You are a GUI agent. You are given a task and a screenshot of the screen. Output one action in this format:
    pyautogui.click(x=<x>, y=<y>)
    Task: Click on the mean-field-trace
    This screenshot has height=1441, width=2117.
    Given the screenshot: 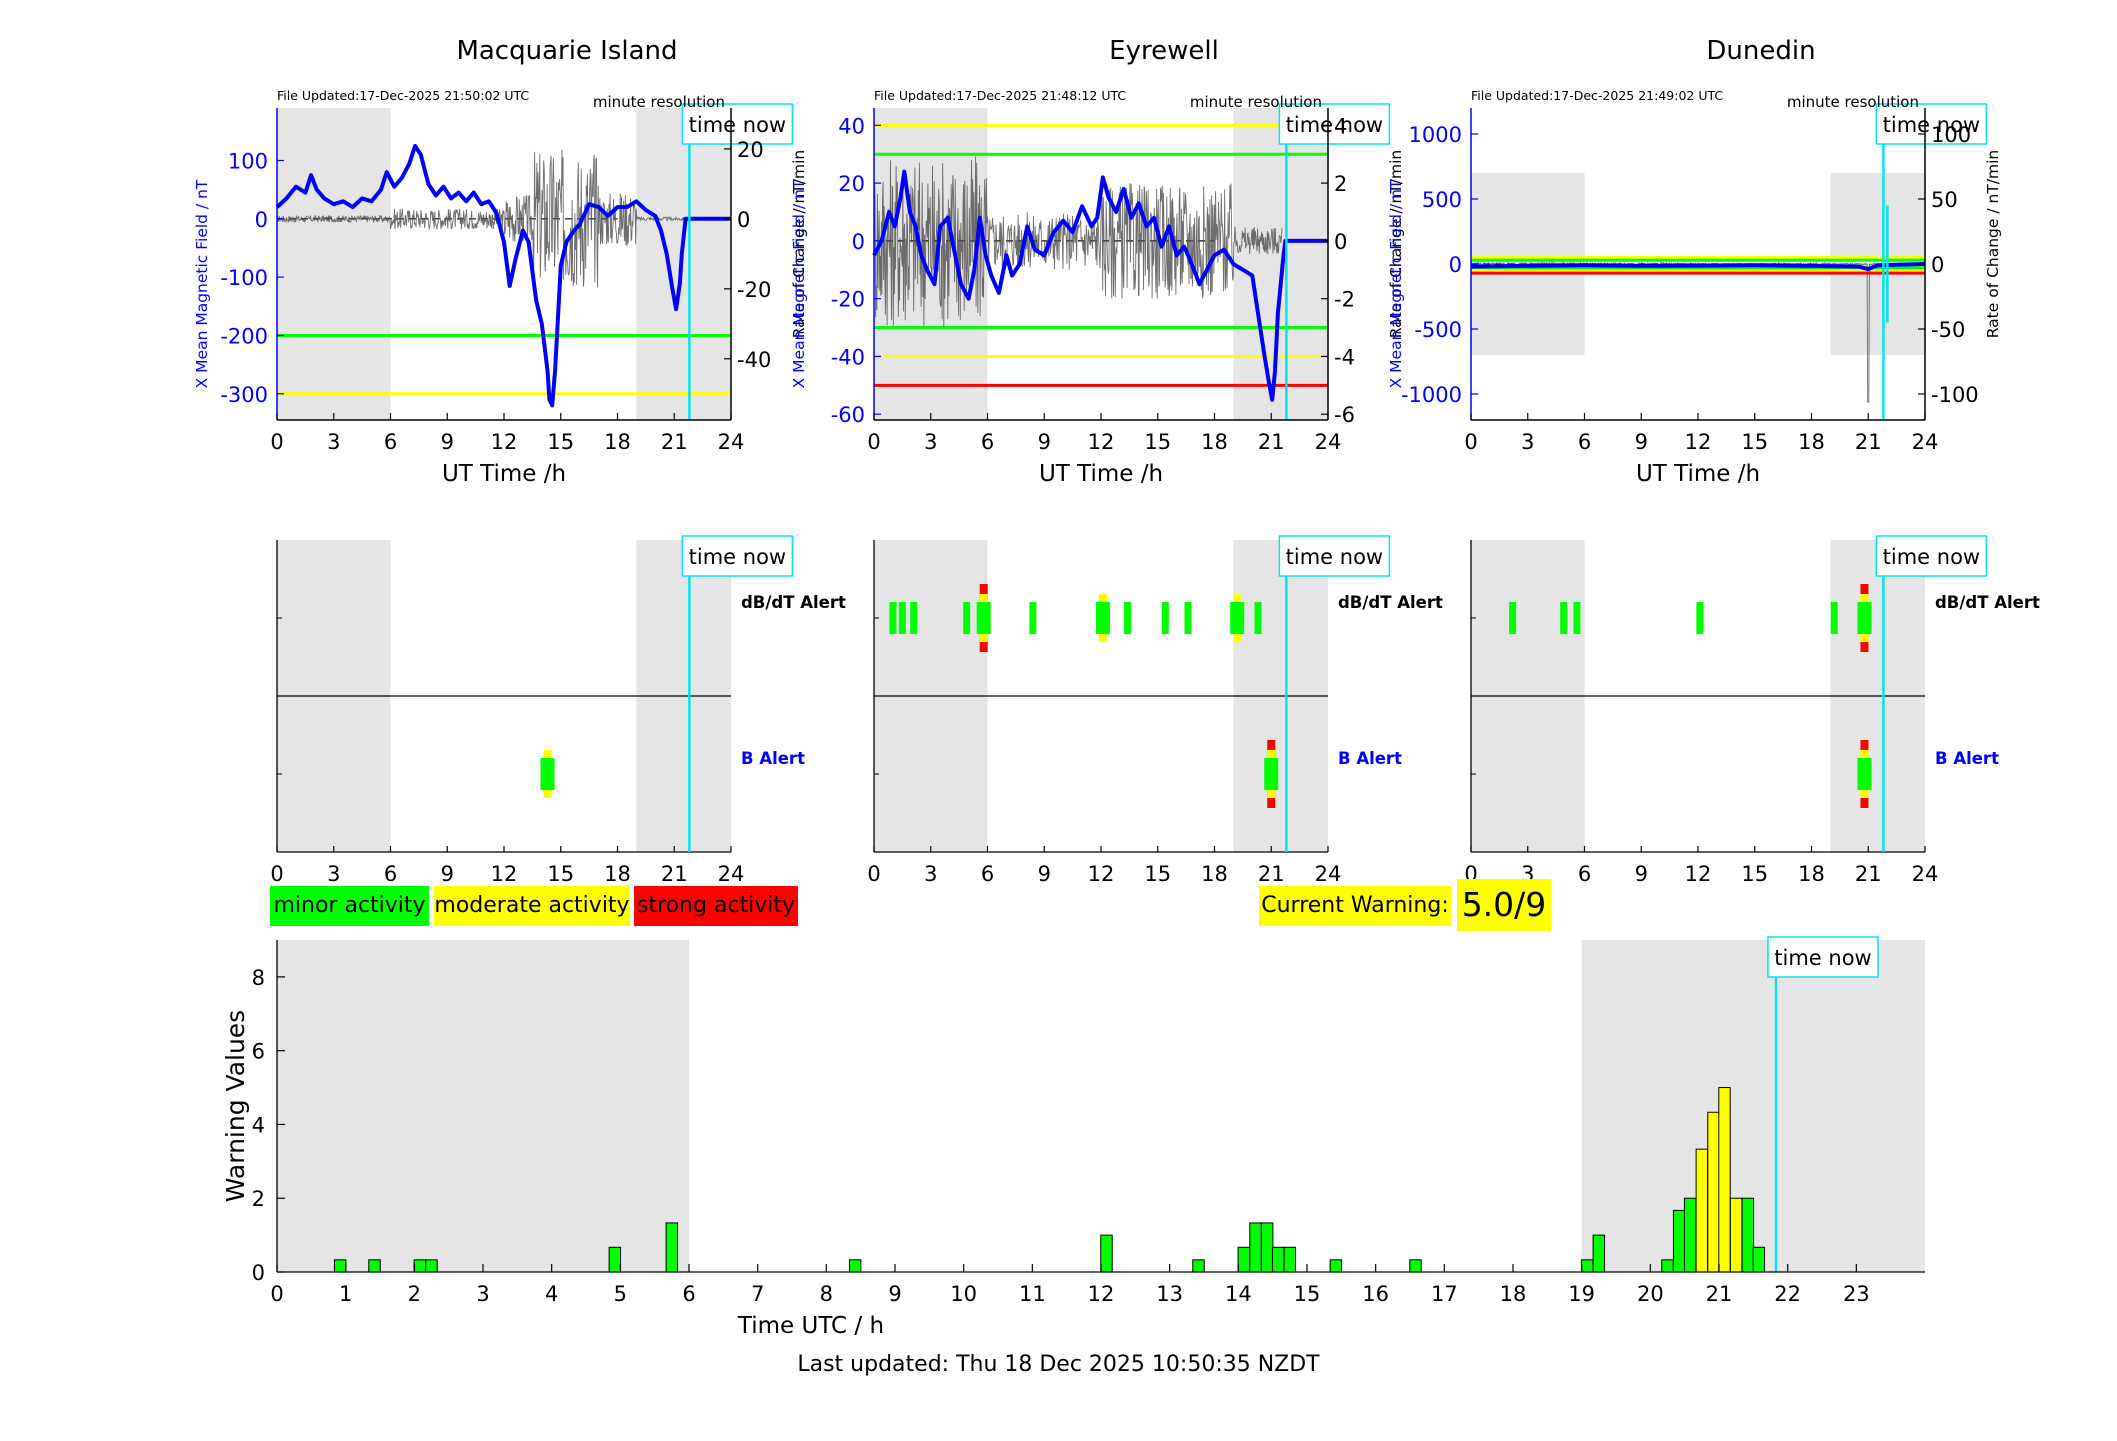 What is the action you would take?
    pyautogui.click(x=1698, y=267)
    